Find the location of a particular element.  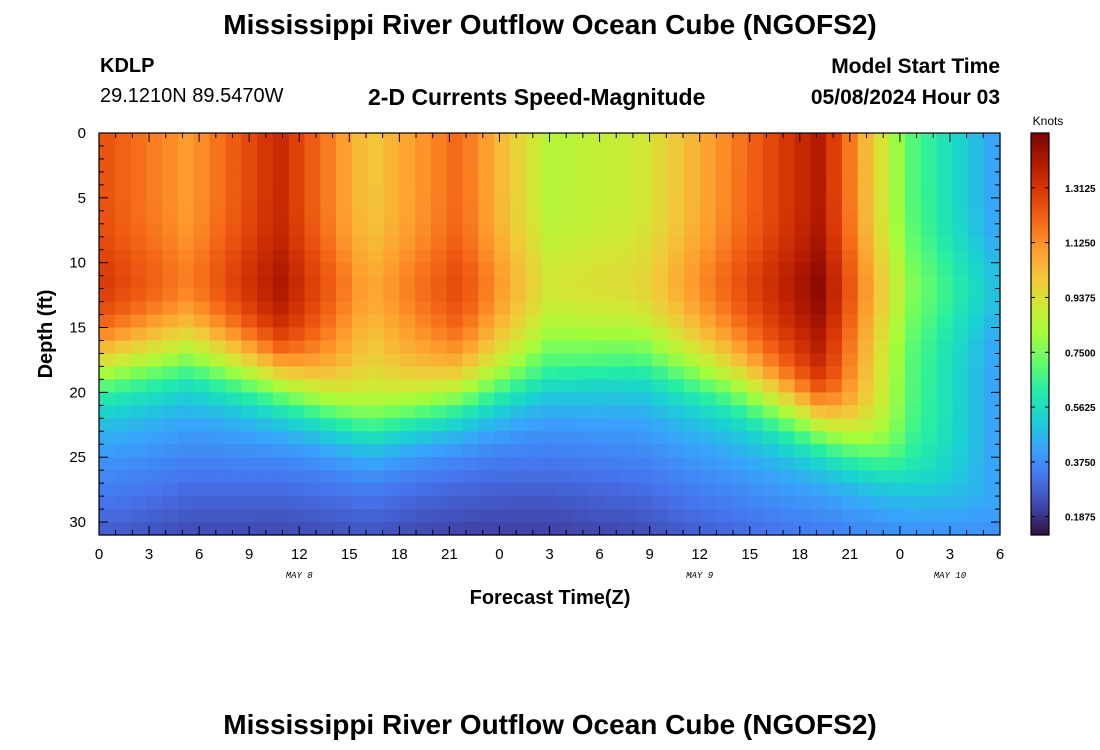

y-tick-label: 25 is located at coordinates (77, 457).